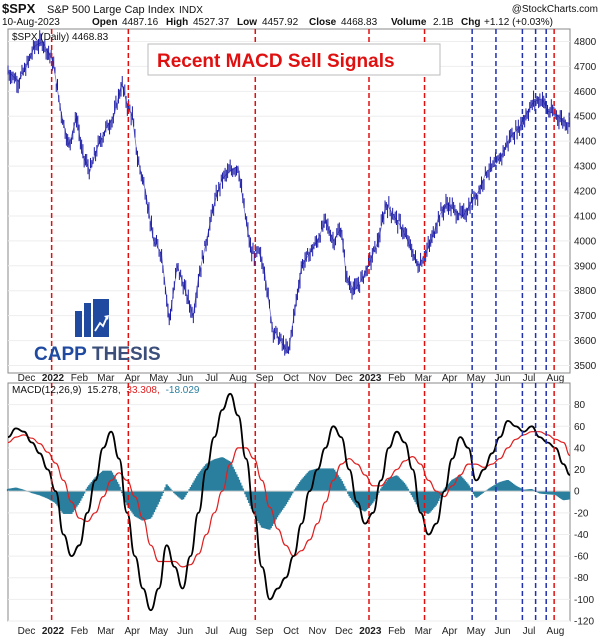  What do you see at coordinates (585, 42) in the screenshot?
I see `price-y-tick: 4800` at bounding box center [585, 42].